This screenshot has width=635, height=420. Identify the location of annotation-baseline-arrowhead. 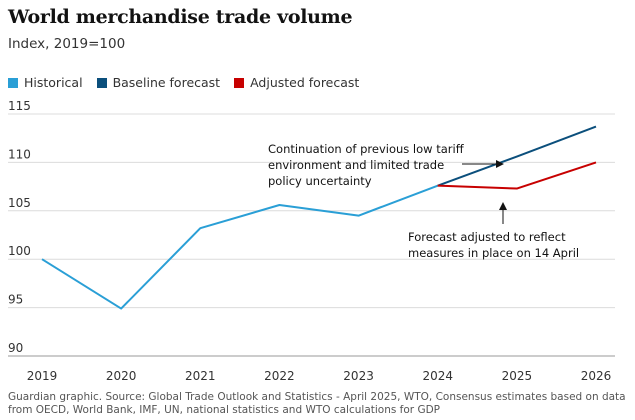
(500, 164).